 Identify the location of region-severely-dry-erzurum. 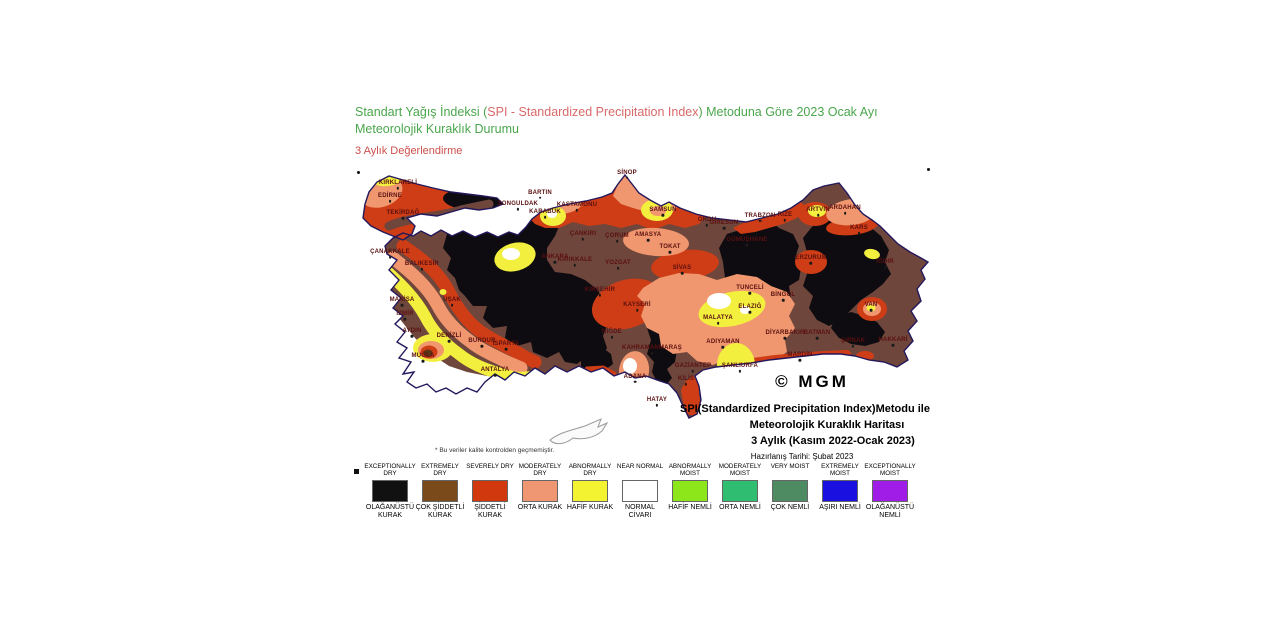
(811, 262).